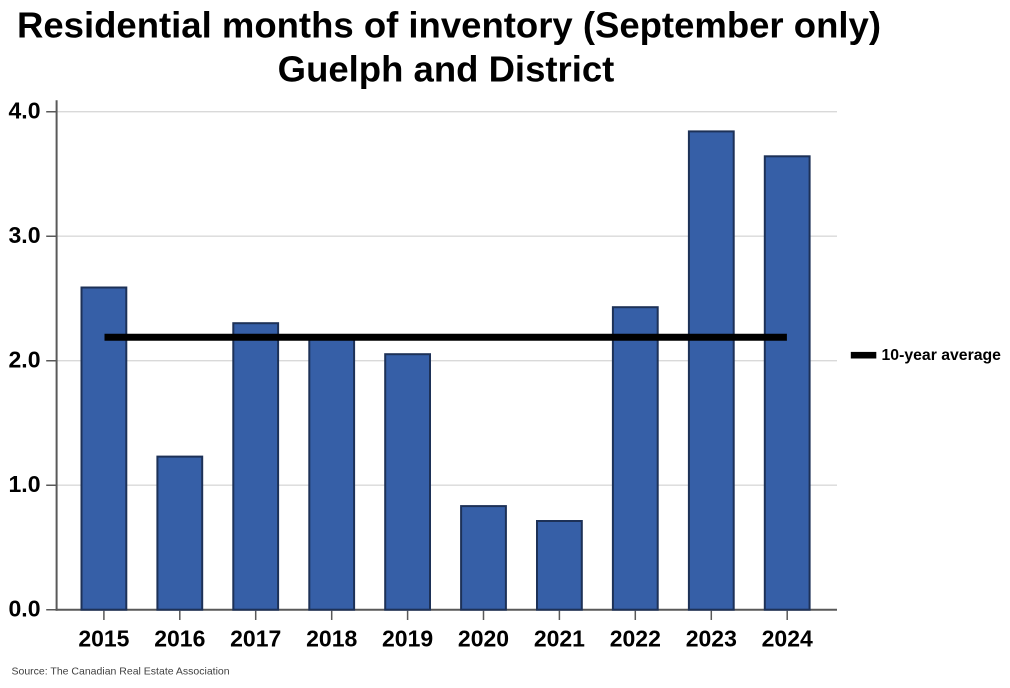 The height and width of the screenshot is (688, 1010). Describe the element at coordinates (255, 639) in the screenshot. I see `svg-text: 2017` at that location.